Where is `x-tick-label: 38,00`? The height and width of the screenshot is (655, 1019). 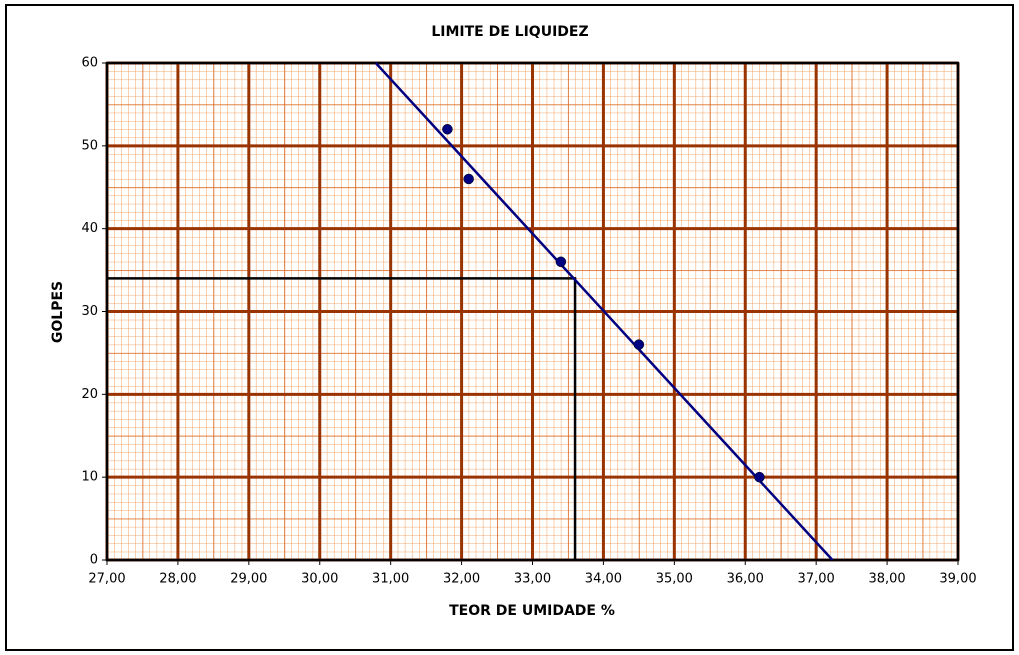 x-tick-label: 38,00 is located at coordinates (886, 579).